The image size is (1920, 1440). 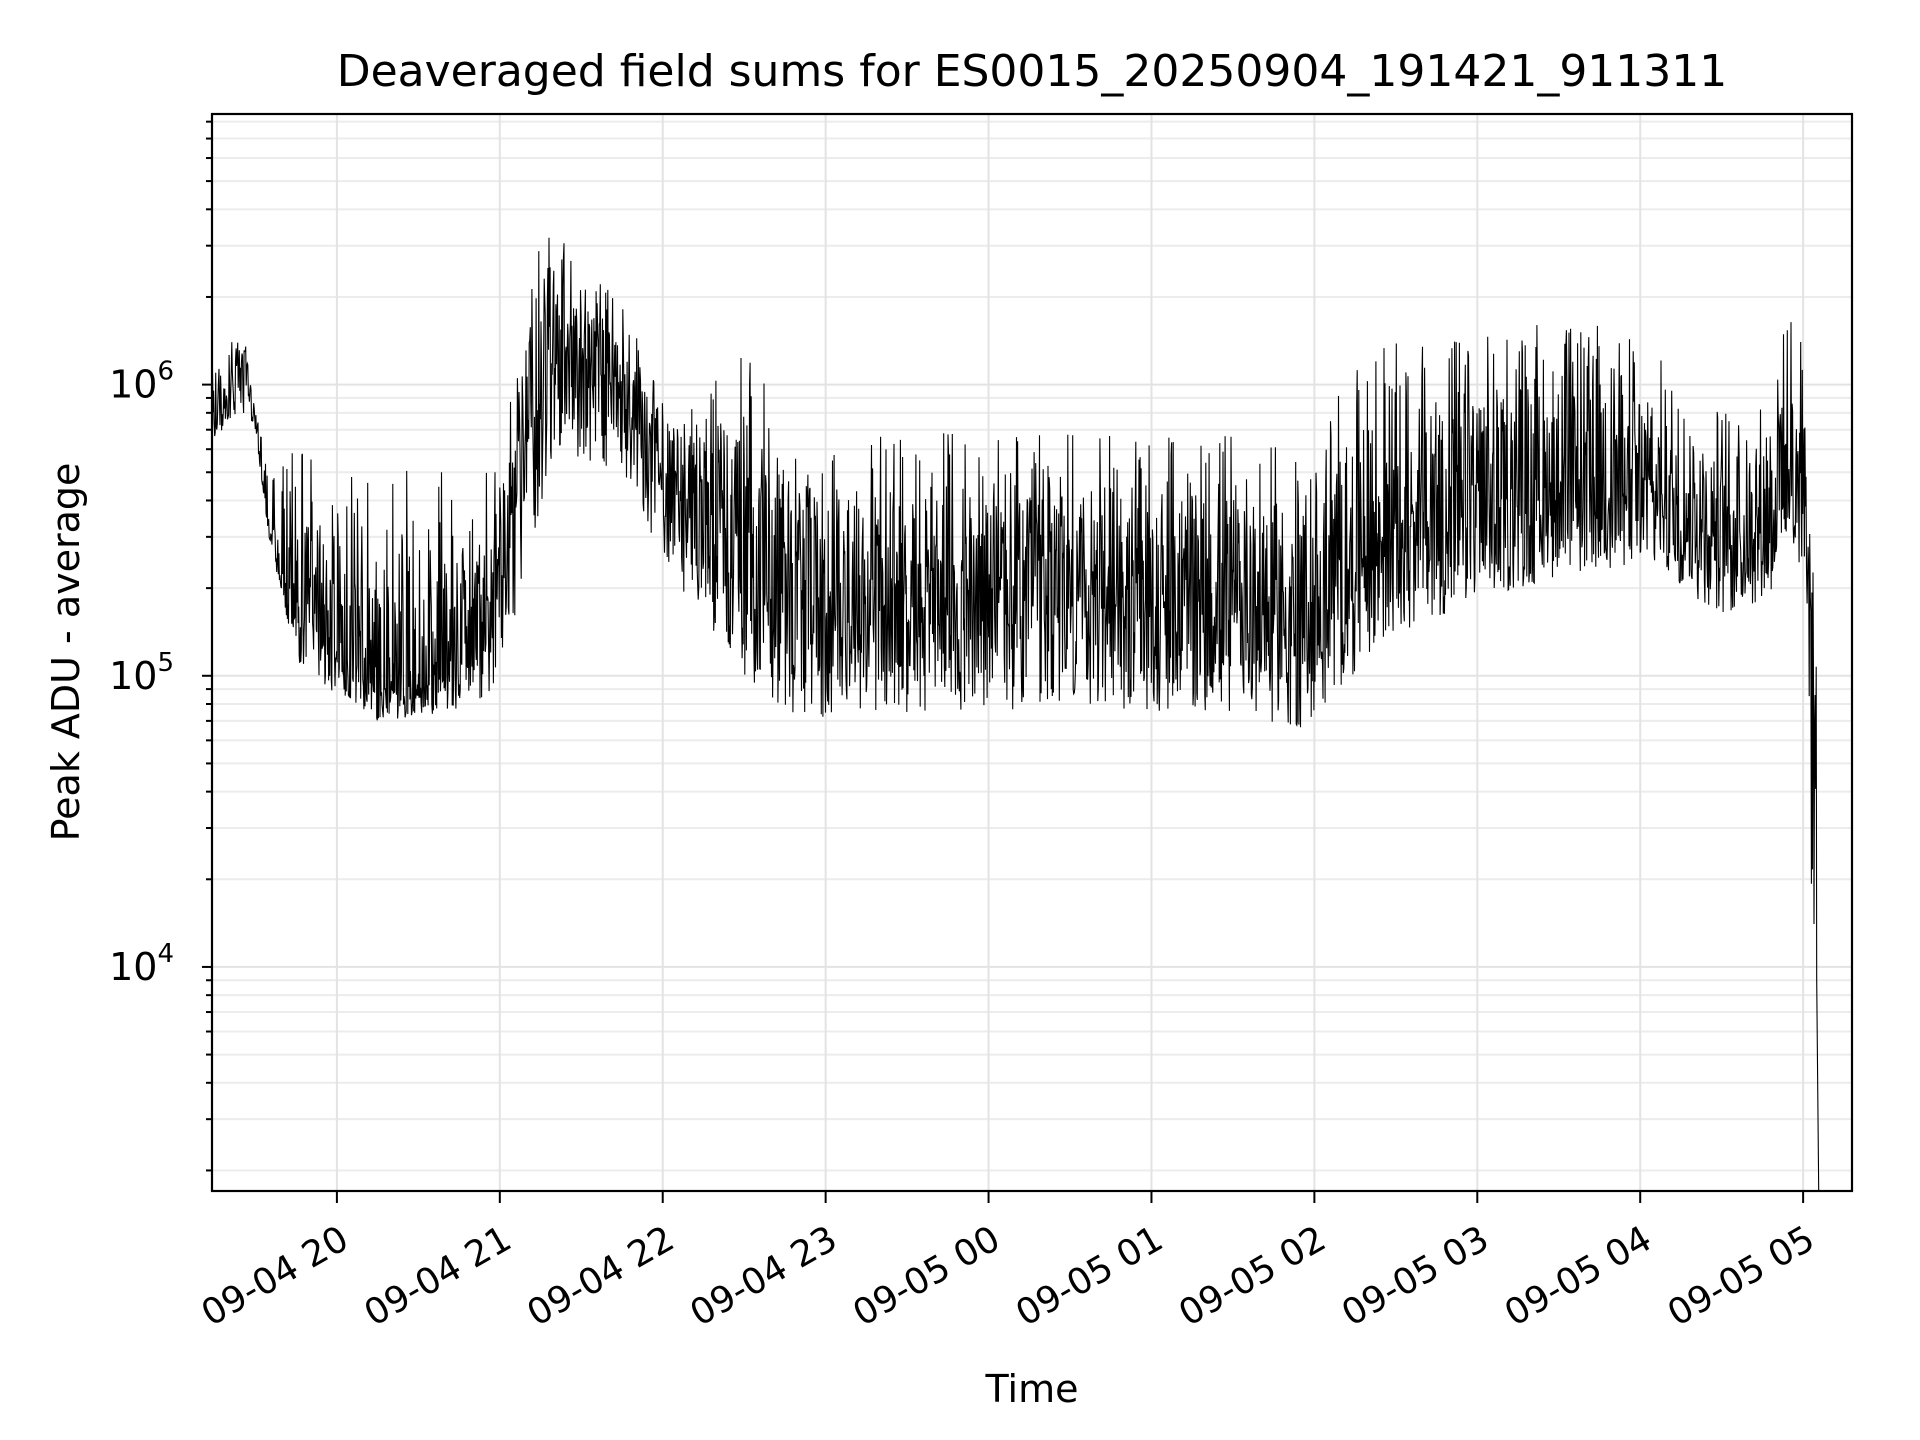 What do you see at coordinates (66, 652) in the screenshot?
I see `y-axis-label: Peak ADU - average` at bounding box center [66, 652].